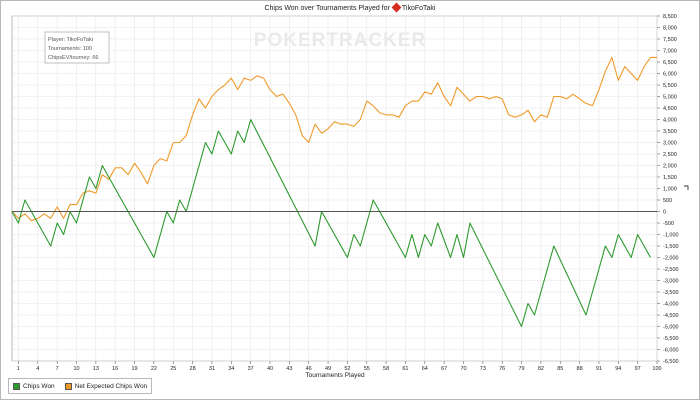 This screenshot has height=400, width=700. What do you see at coordinates (347, 369) in the screenshot?
I see `x-tick-label: 52` at bounding box center [347, 369].